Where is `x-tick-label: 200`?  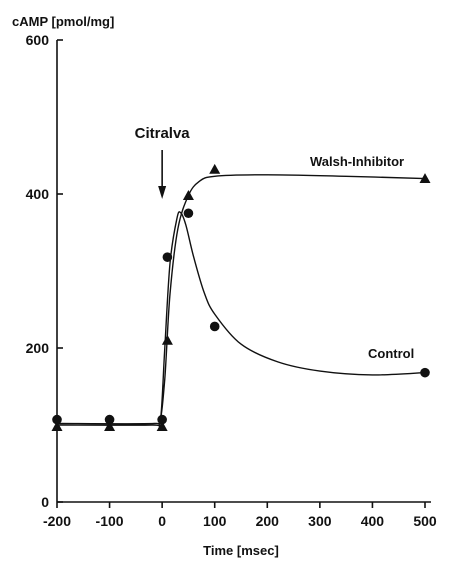
x-tick-label: 200 is located at coordinates (268, 521).